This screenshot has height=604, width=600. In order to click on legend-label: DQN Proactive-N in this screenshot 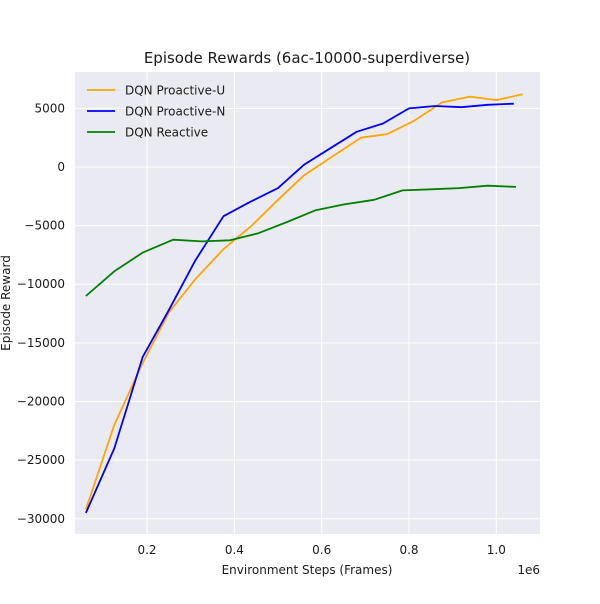, I will do `click(175, 112)`.